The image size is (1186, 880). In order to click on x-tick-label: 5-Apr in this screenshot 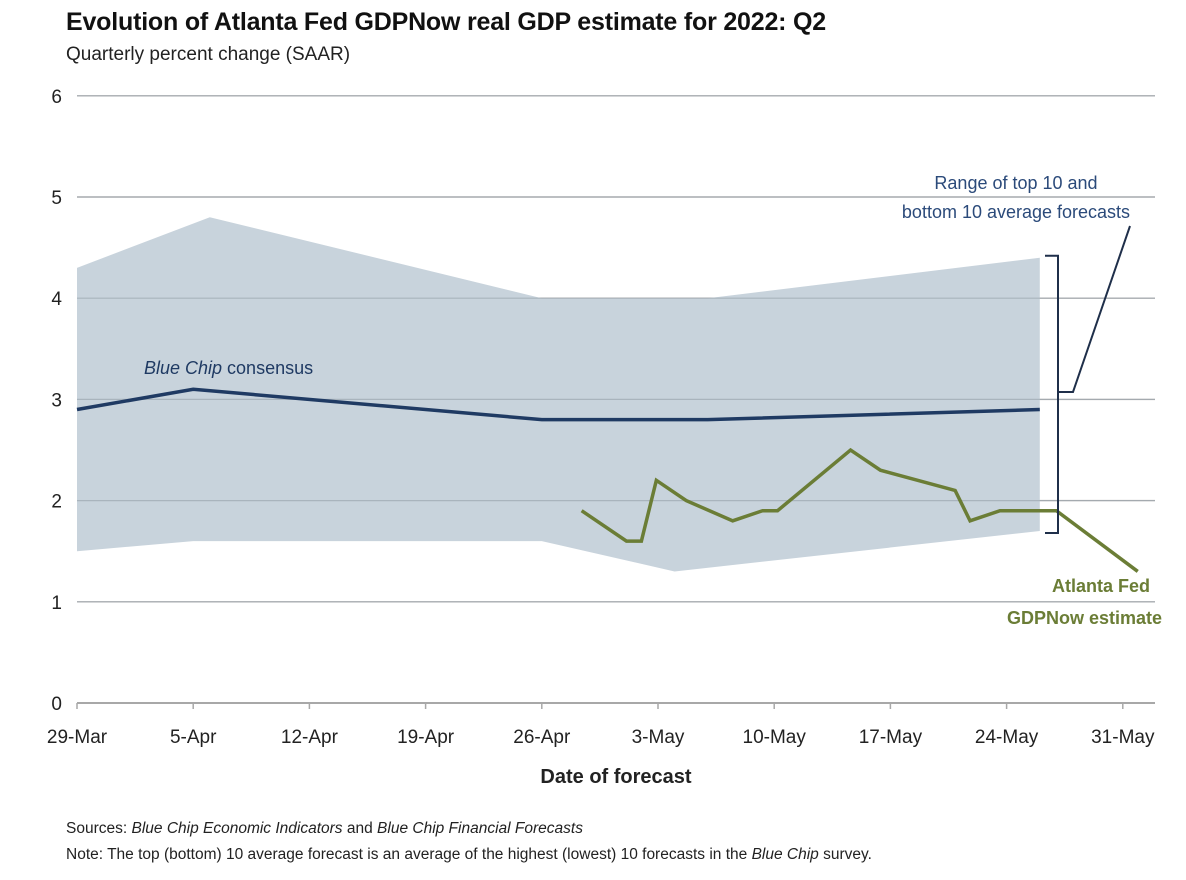, I will do `click(193, 737)`.